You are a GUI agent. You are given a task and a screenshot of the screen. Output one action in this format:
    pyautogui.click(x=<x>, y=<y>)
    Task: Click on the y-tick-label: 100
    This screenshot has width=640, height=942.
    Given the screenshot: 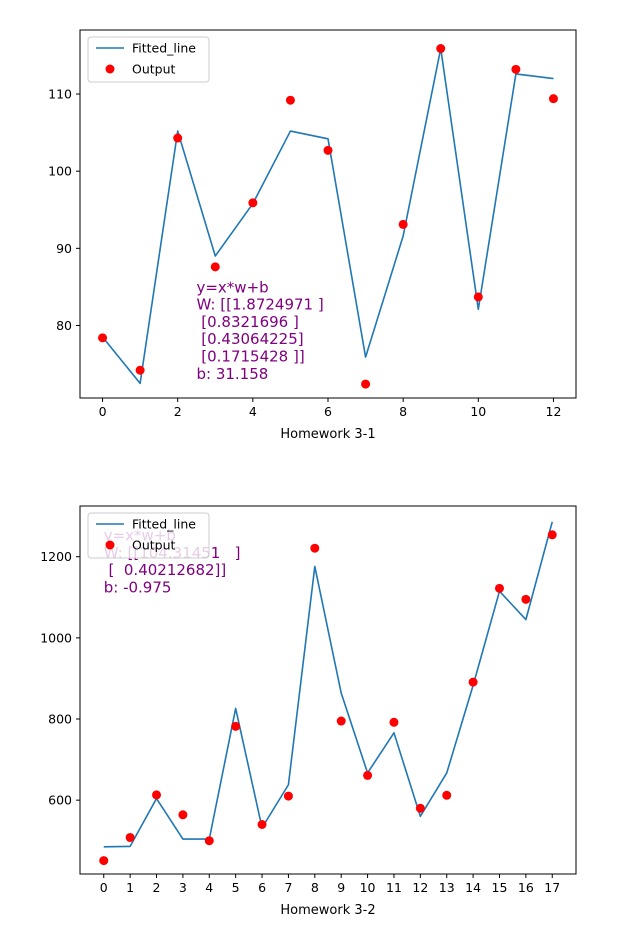 What is the action you would take?
    pyautogui.click(x=60, y=171)
    